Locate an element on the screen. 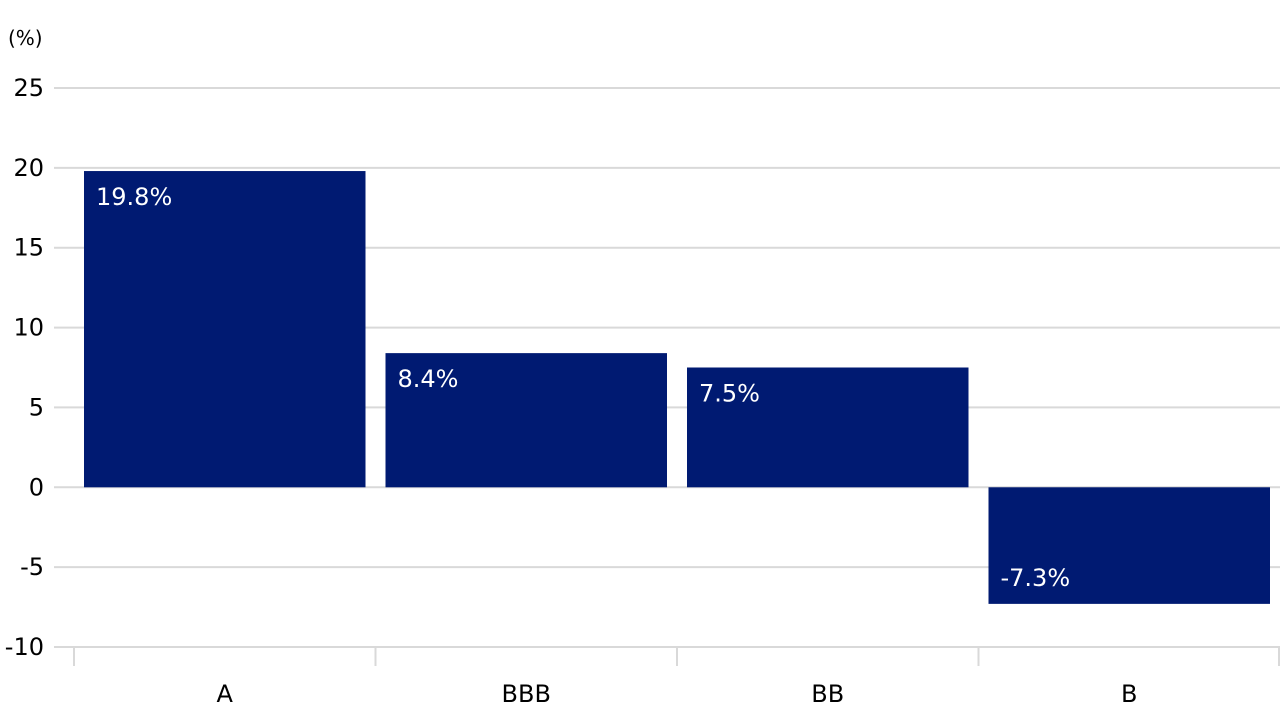  y-tick-label: 15 is located at coordinates (28, 248).